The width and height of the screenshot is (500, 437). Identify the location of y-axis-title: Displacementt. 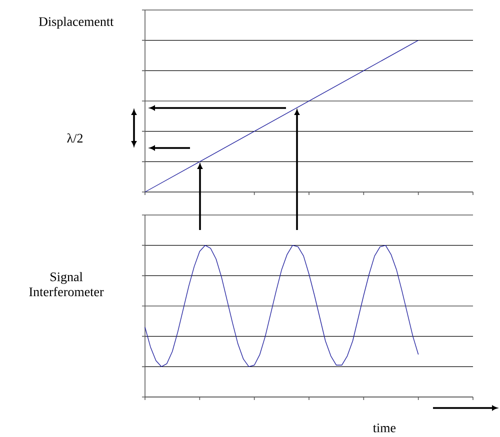
(76, 22).